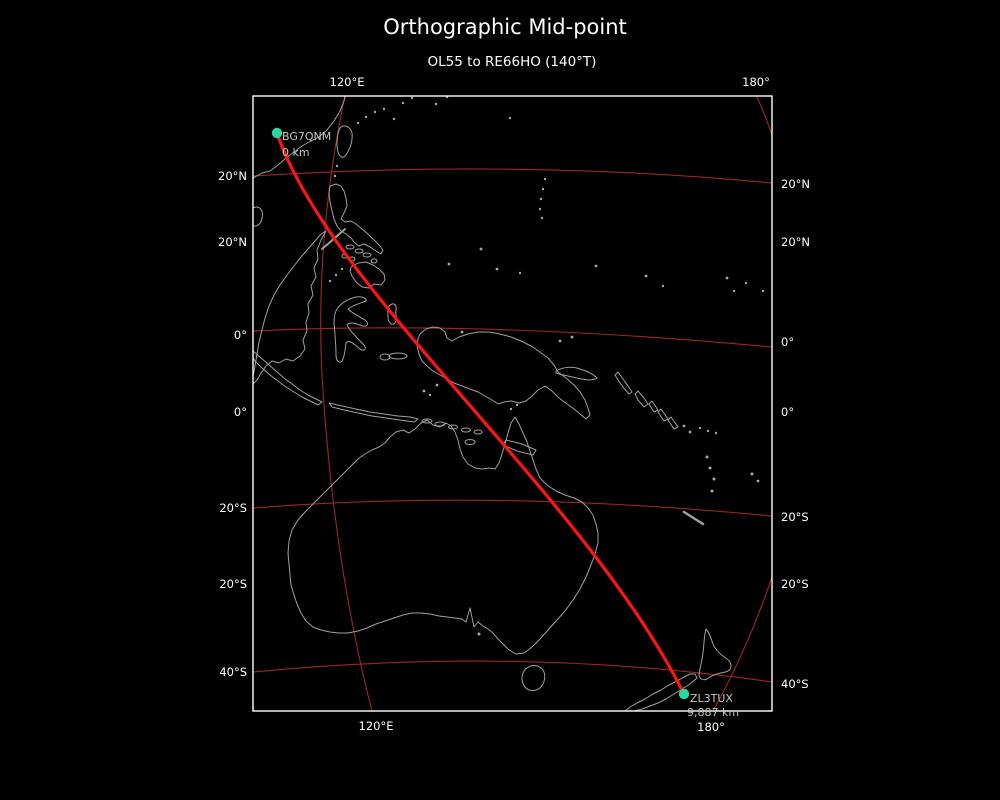  I want to click on ytick-left-20n-a: 20°N, so click(232, 176).